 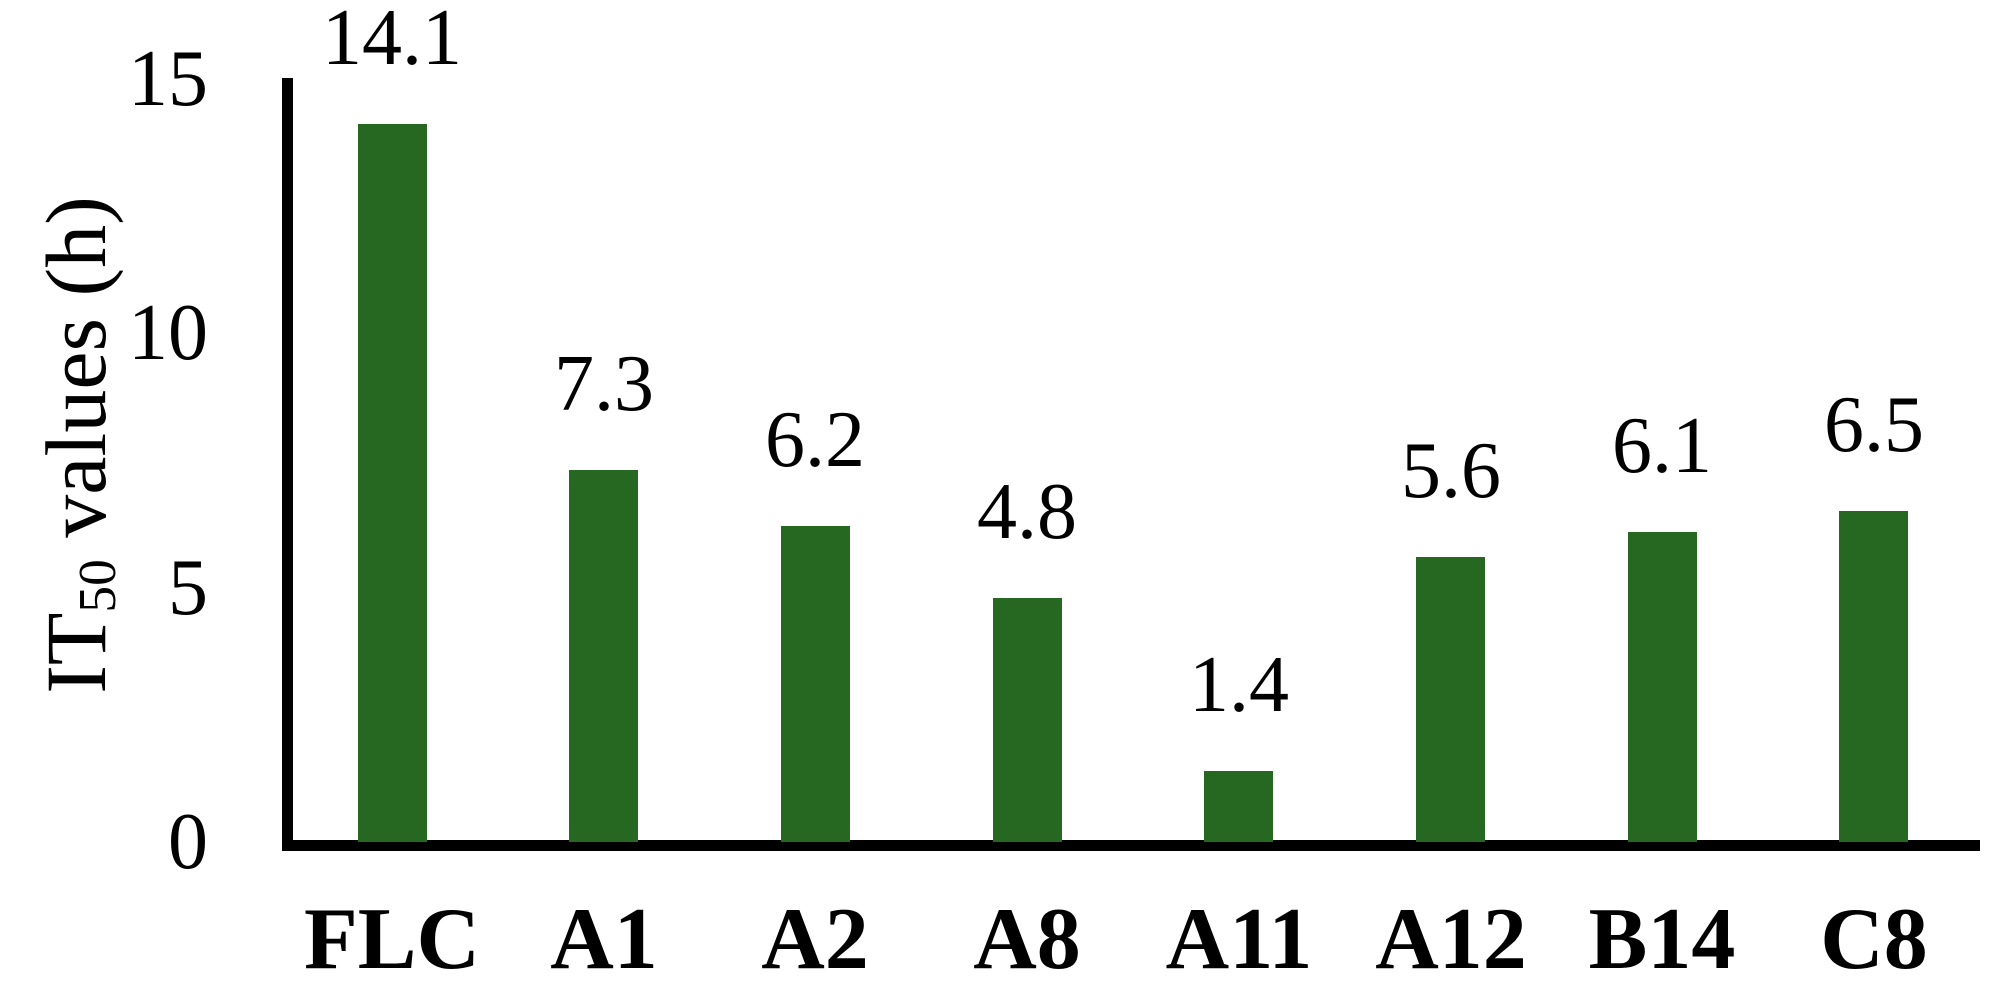 What do you see at coordinates (168, 78) in the screenshot?
I see `y-tick-label-15: 15` at bounding box center [168, 78].